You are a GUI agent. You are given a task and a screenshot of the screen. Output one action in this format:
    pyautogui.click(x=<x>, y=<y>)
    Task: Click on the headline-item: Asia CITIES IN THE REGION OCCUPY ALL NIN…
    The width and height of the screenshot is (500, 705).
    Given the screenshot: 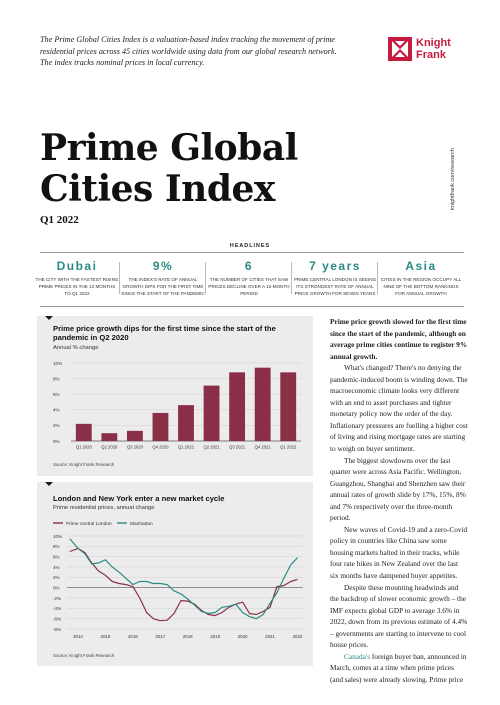 What is the action you would take?
    pyautogui.click(x=421, y=278)
    